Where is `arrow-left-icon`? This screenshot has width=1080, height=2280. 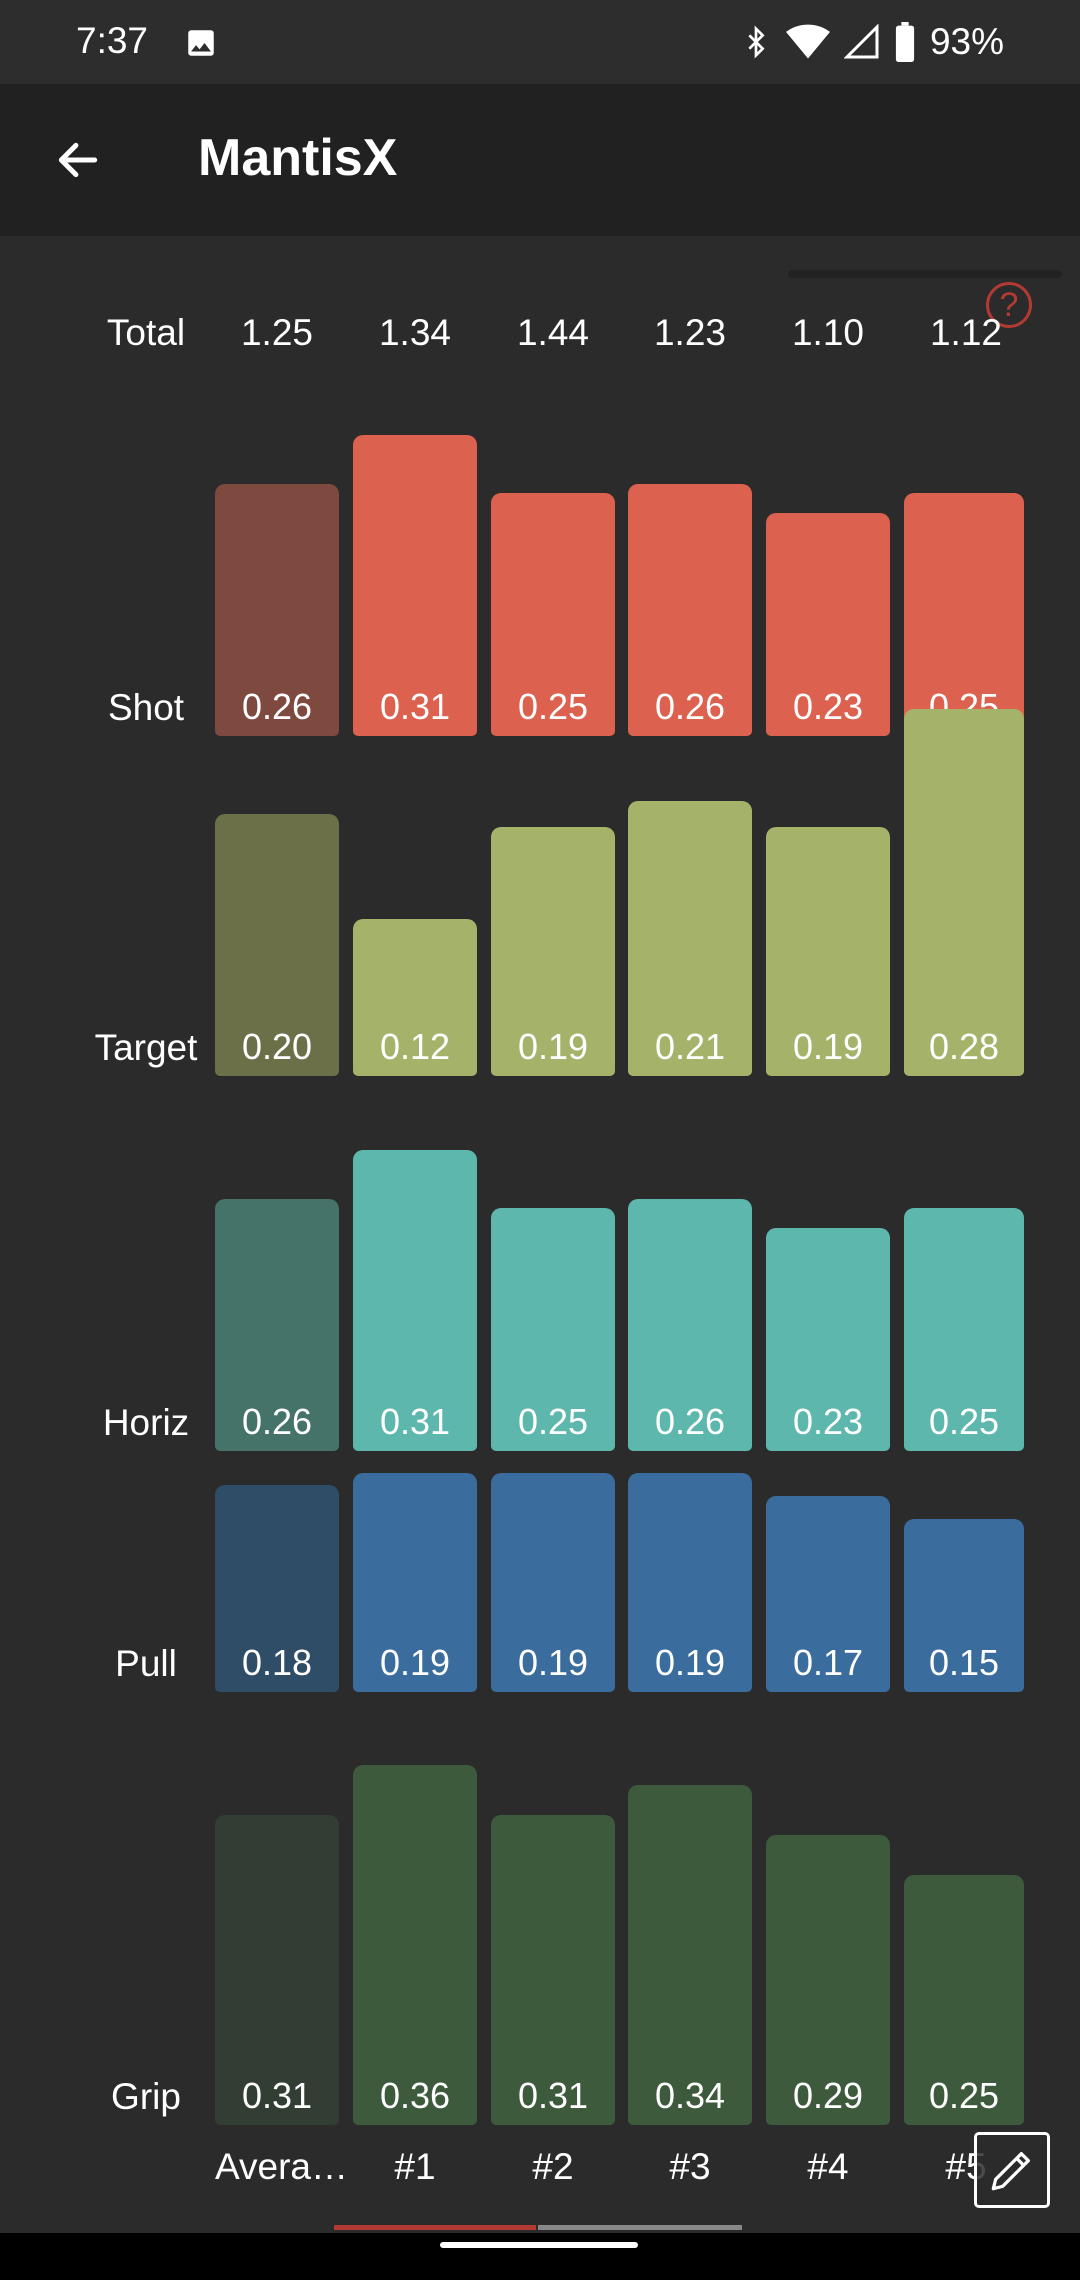
arrow-left-icon is located at coordinates (78, 160).